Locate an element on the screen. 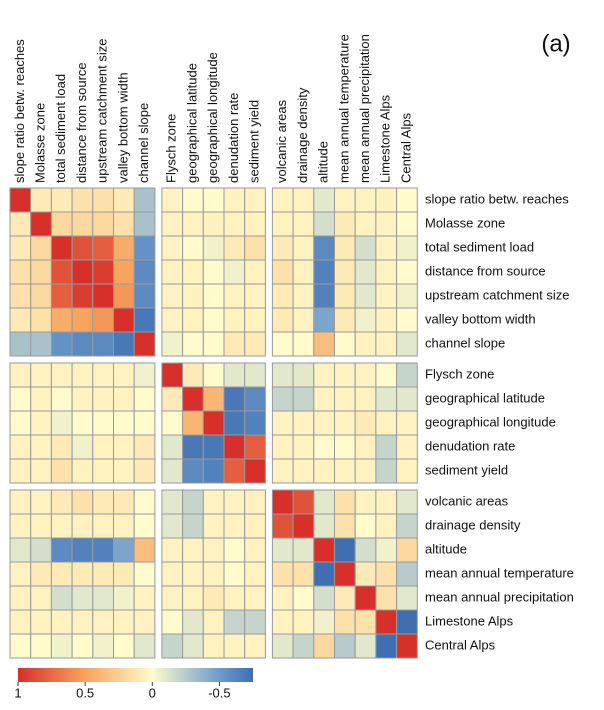  row-label: Flysch zone is located at coordinates (459, 373).